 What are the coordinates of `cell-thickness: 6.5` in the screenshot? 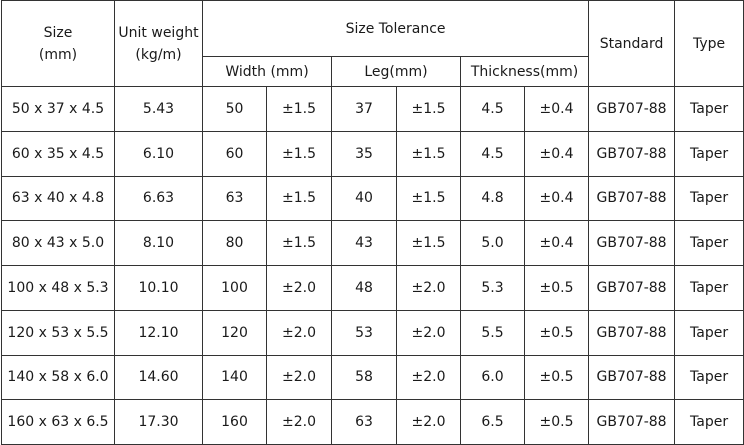 It's located at (492, 422).